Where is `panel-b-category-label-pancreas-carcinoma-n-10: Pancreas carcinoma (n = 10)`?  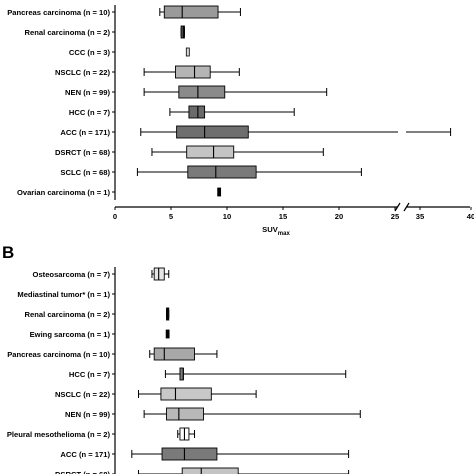 panel-b-category-label-pancreas-carcinoma-n-10: Pancreas carcinoma (n = 10) is located at coordinates (58, 354).